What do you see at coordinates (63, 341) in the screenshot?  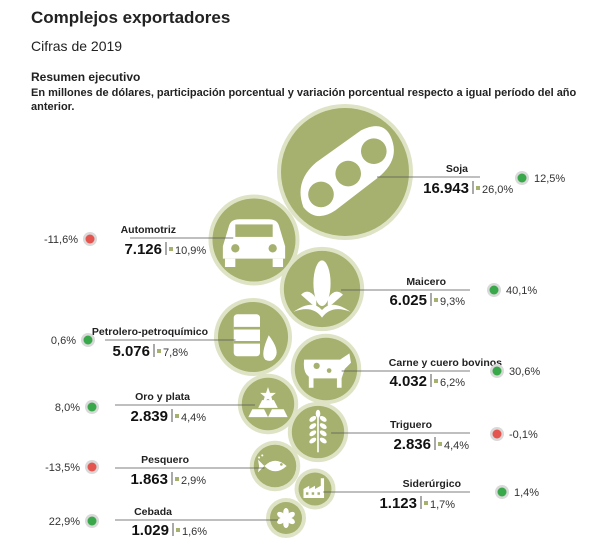 I see `series-variation: 0,6%` at bounding box center [63, 341].